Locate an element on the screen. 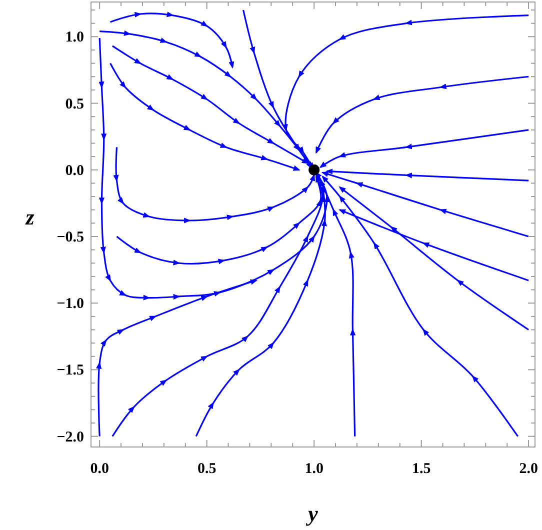  x-tick-label: 2.0 is located at coordinates (528, 469).